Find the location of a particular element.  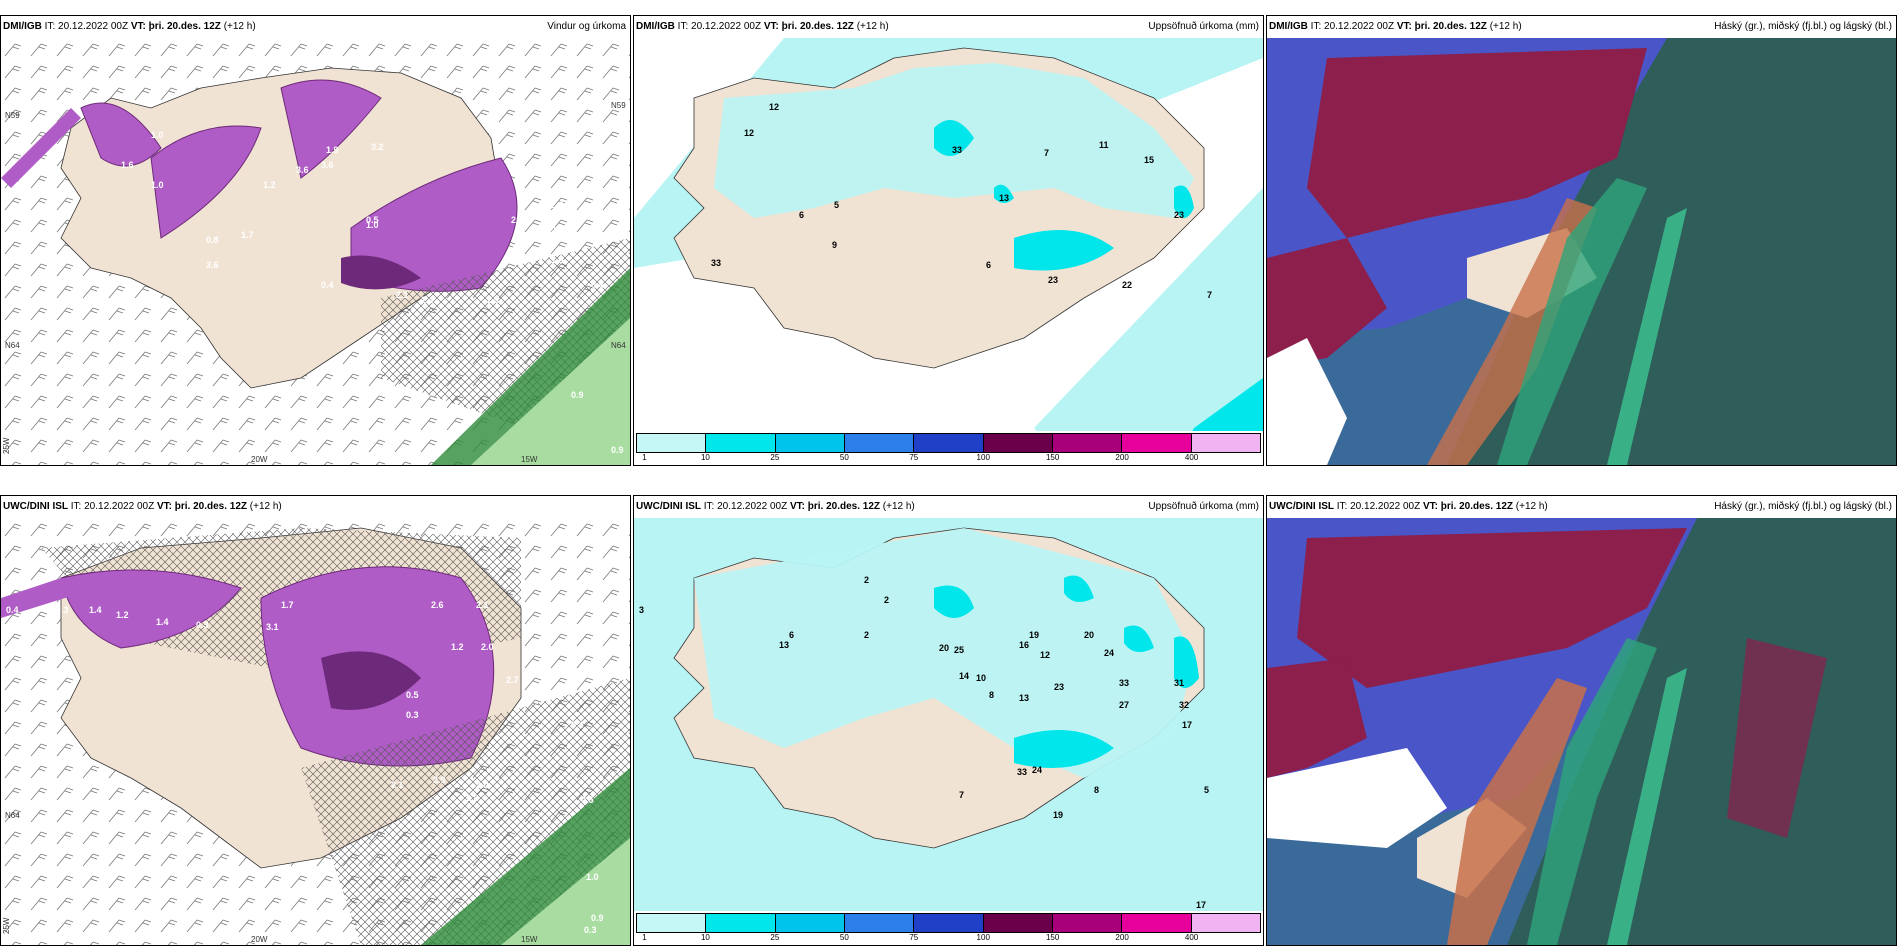

map-value-label: 22 is located at coordinates (1127, 285).